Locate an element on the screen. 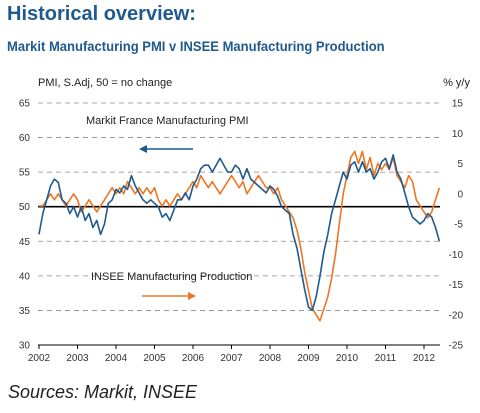 Image resolution: width=480 pixels, height=413 pixels. x-tick-label: 2010 is located at coordinates (347, 358).